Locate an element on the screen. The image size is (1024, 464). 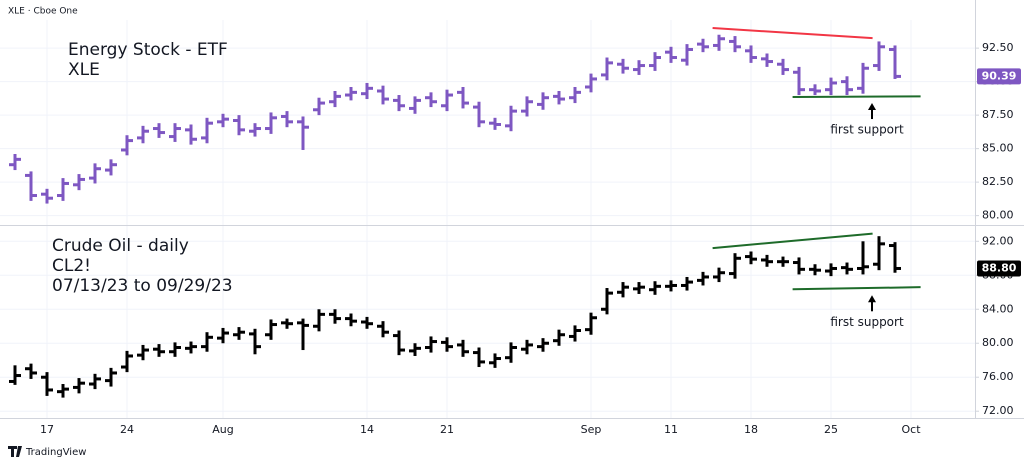
y-tick-label: 84.00 is located at coordinates (998, 308).